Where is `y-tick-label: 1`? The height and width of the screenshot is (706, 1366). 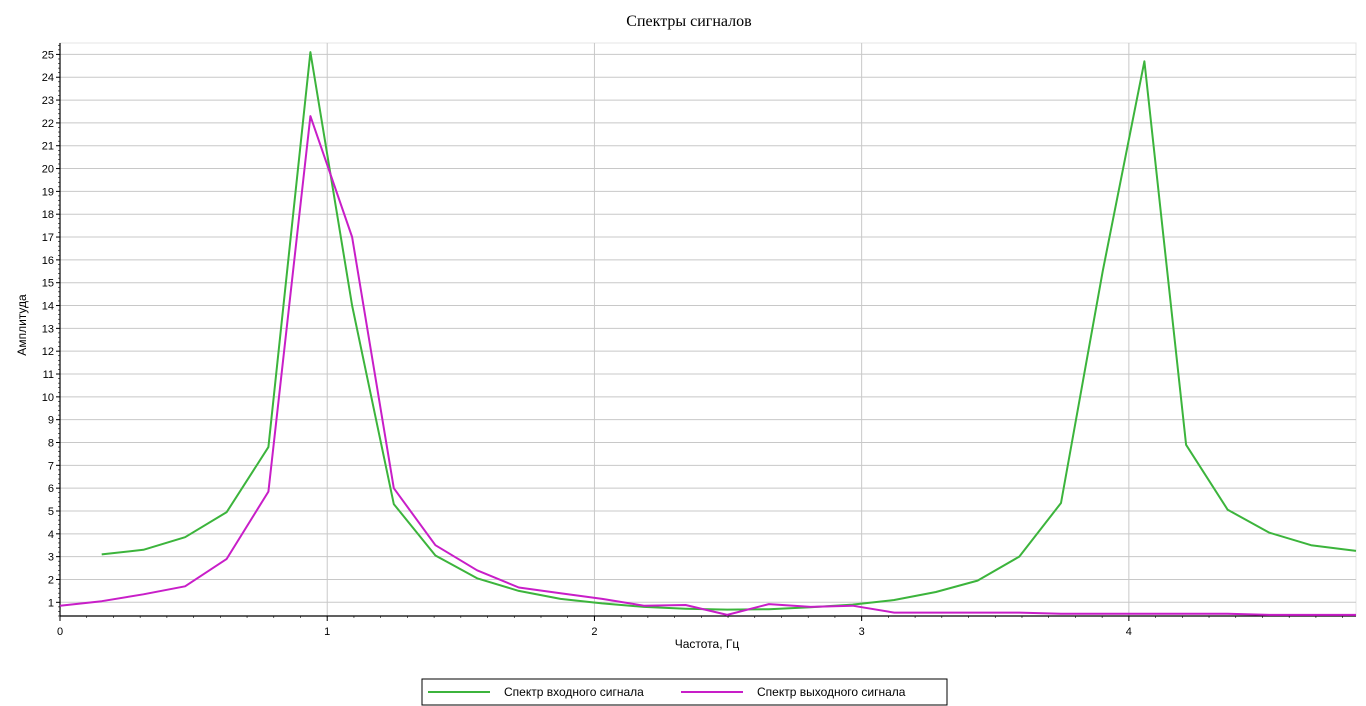 y-tick-label: 1 is located at coordinates (51, 603).